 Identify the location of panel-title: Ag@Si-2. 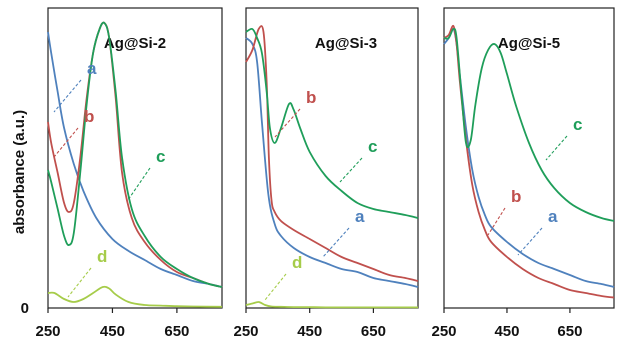
(135, 43).